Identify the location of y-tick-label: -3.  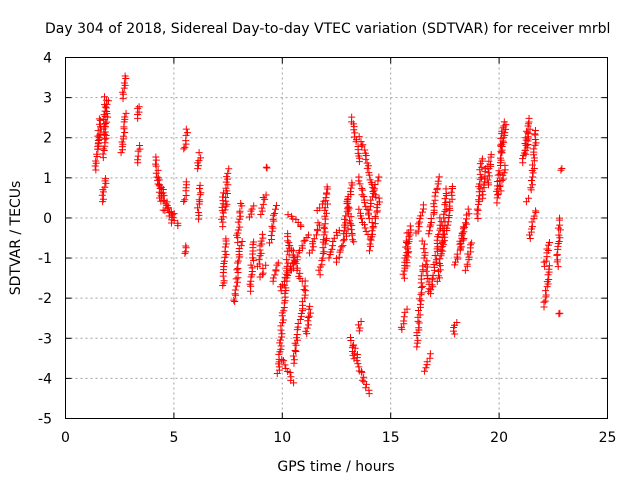
(45, 339).